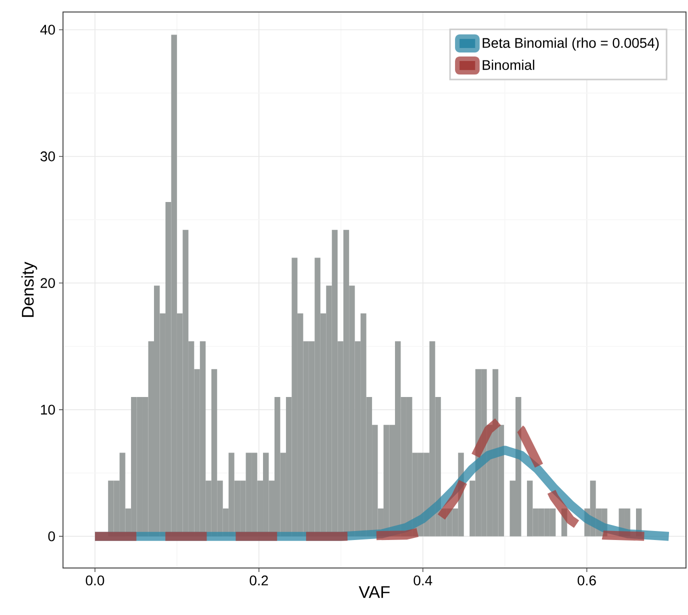 This screenshot has height=615, width=688. I want to click on x-axis-title: VAF, so click(374, 592).